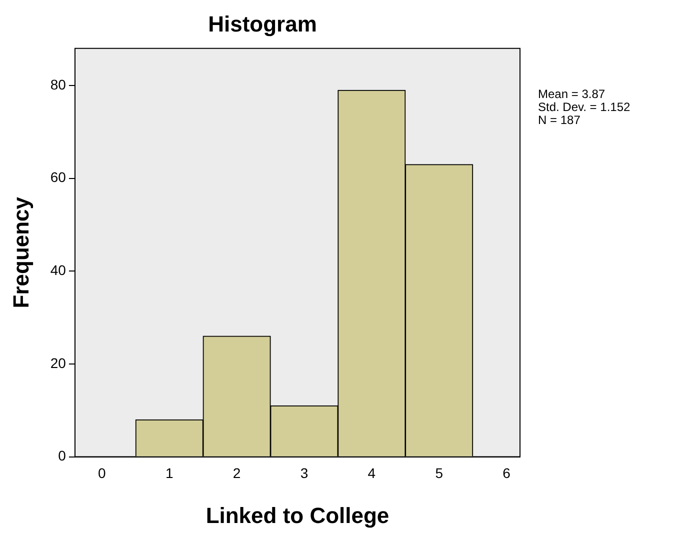 The height and width of the screenshot is (544, 685). Describe the element at coordinates (102, 473) in the screenshot. I see `x-tick-label: 0` at that location.